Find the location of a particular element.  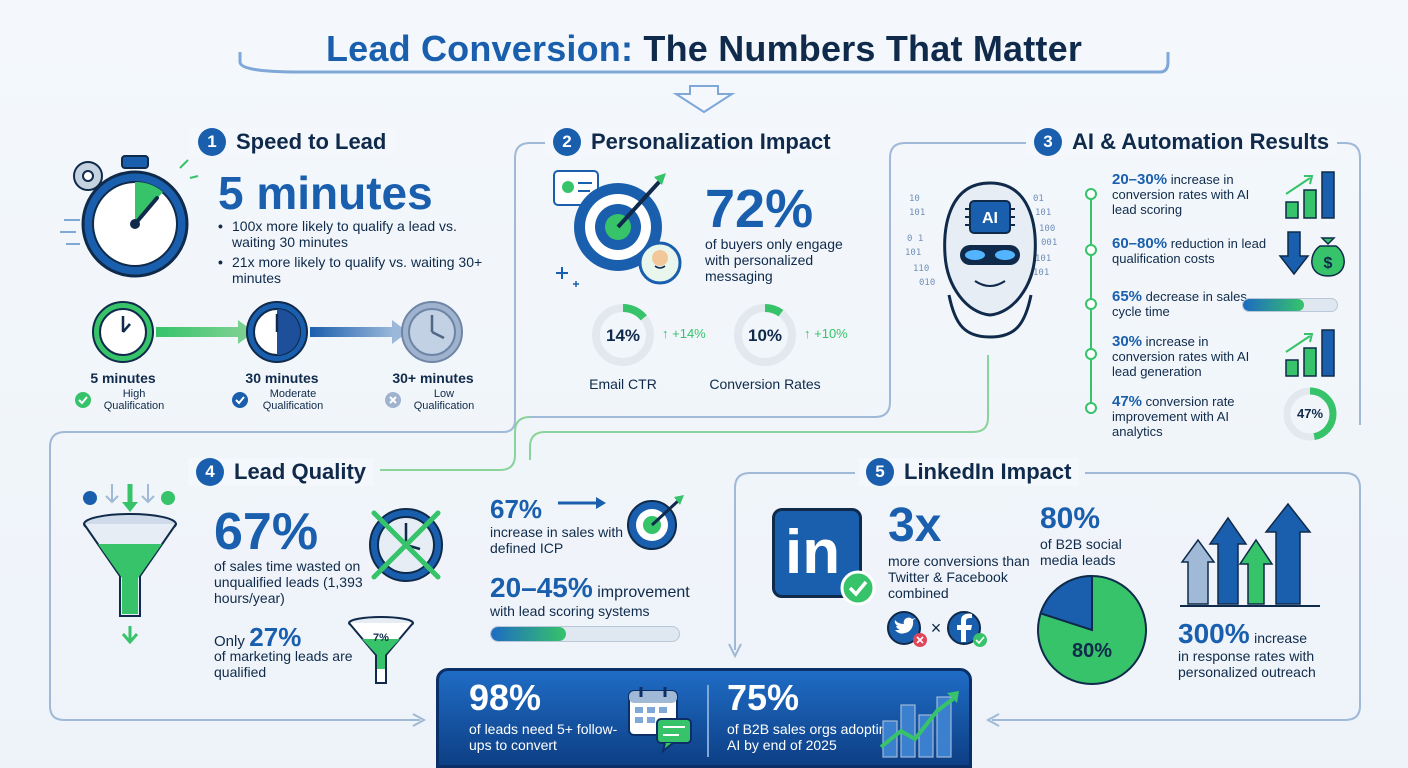

response-rate-stat: 300% increase is located at coordinates (1242, 633).